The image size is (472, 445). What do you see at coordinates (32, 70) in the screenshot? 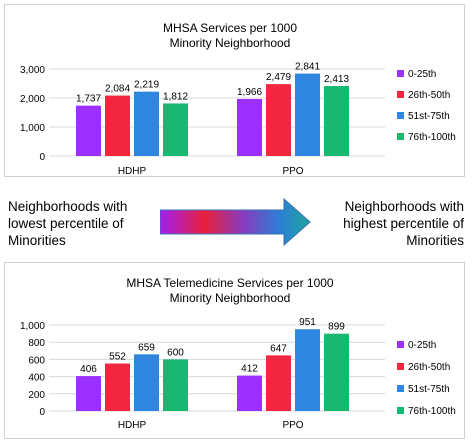
I see `y-tick-label: 3,000` at bounding box center [32, 70].